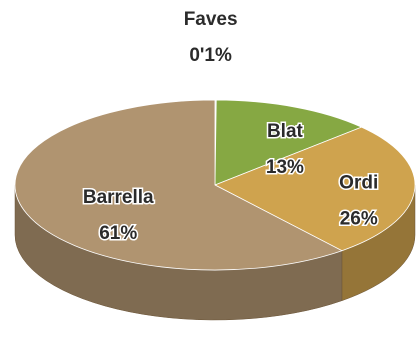 This screenshot has width=420, height=347. What do you see at coordinates (359, 219) in the screenshot?
I see `slice-value-label: 26%` at bounding box center [359, 219].